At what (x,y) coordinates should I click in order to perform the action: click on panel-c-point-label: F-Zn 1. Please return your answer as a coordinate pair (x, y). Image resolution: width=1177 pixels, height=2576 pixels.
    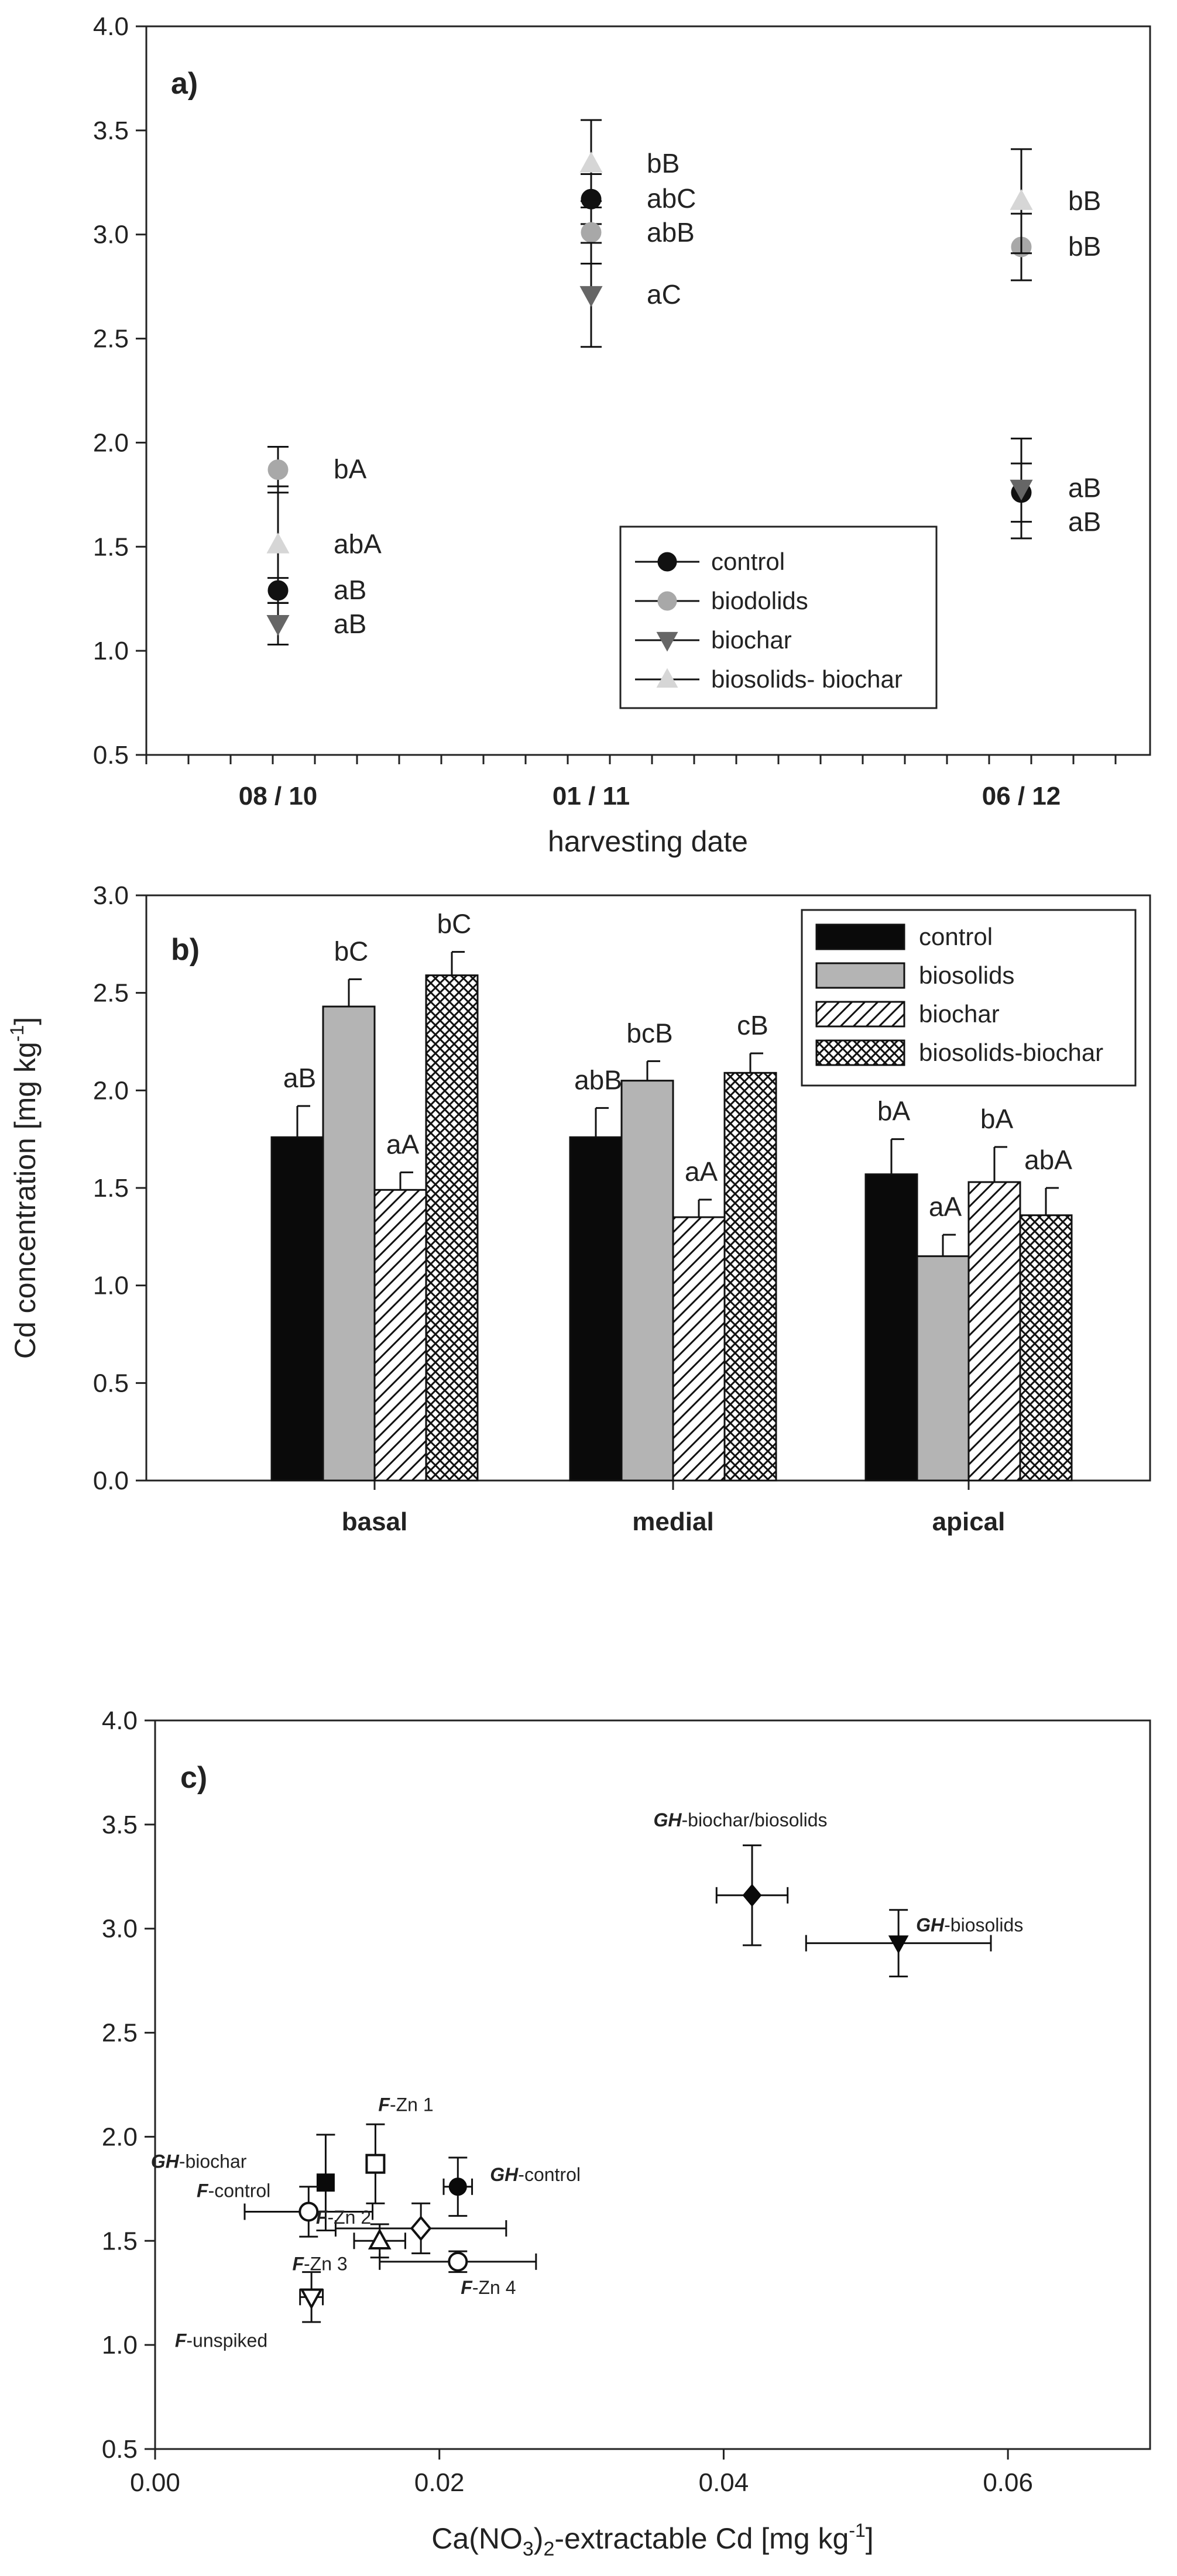
    Looking at the image, I should click on (405, 2104).